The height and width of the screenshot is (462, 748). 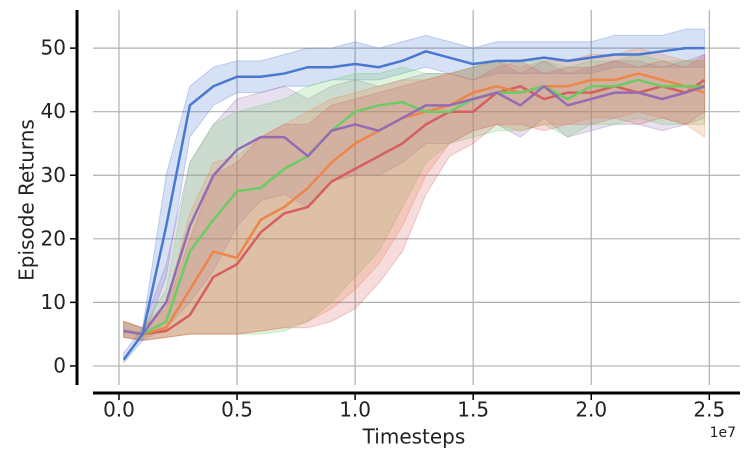 I want to click on y-tick-label: 20, so click(x=53, y=238).